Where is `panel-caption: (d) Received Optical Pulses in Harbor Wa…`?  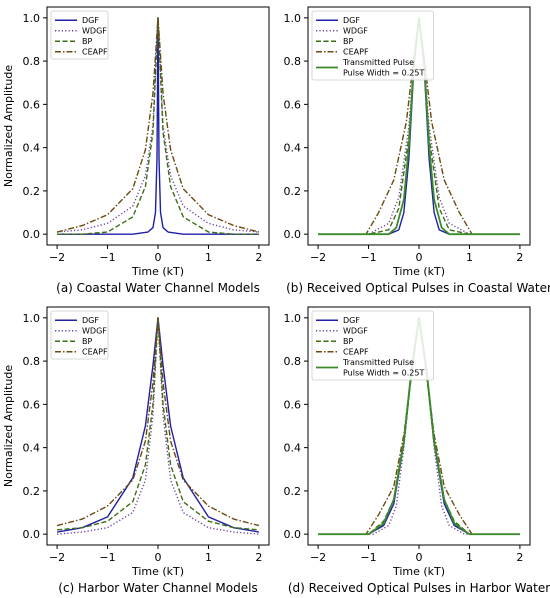 panel-caption: (d) Received Optical Pulses in Harbor Wa… is located at coordinates (419, 588).